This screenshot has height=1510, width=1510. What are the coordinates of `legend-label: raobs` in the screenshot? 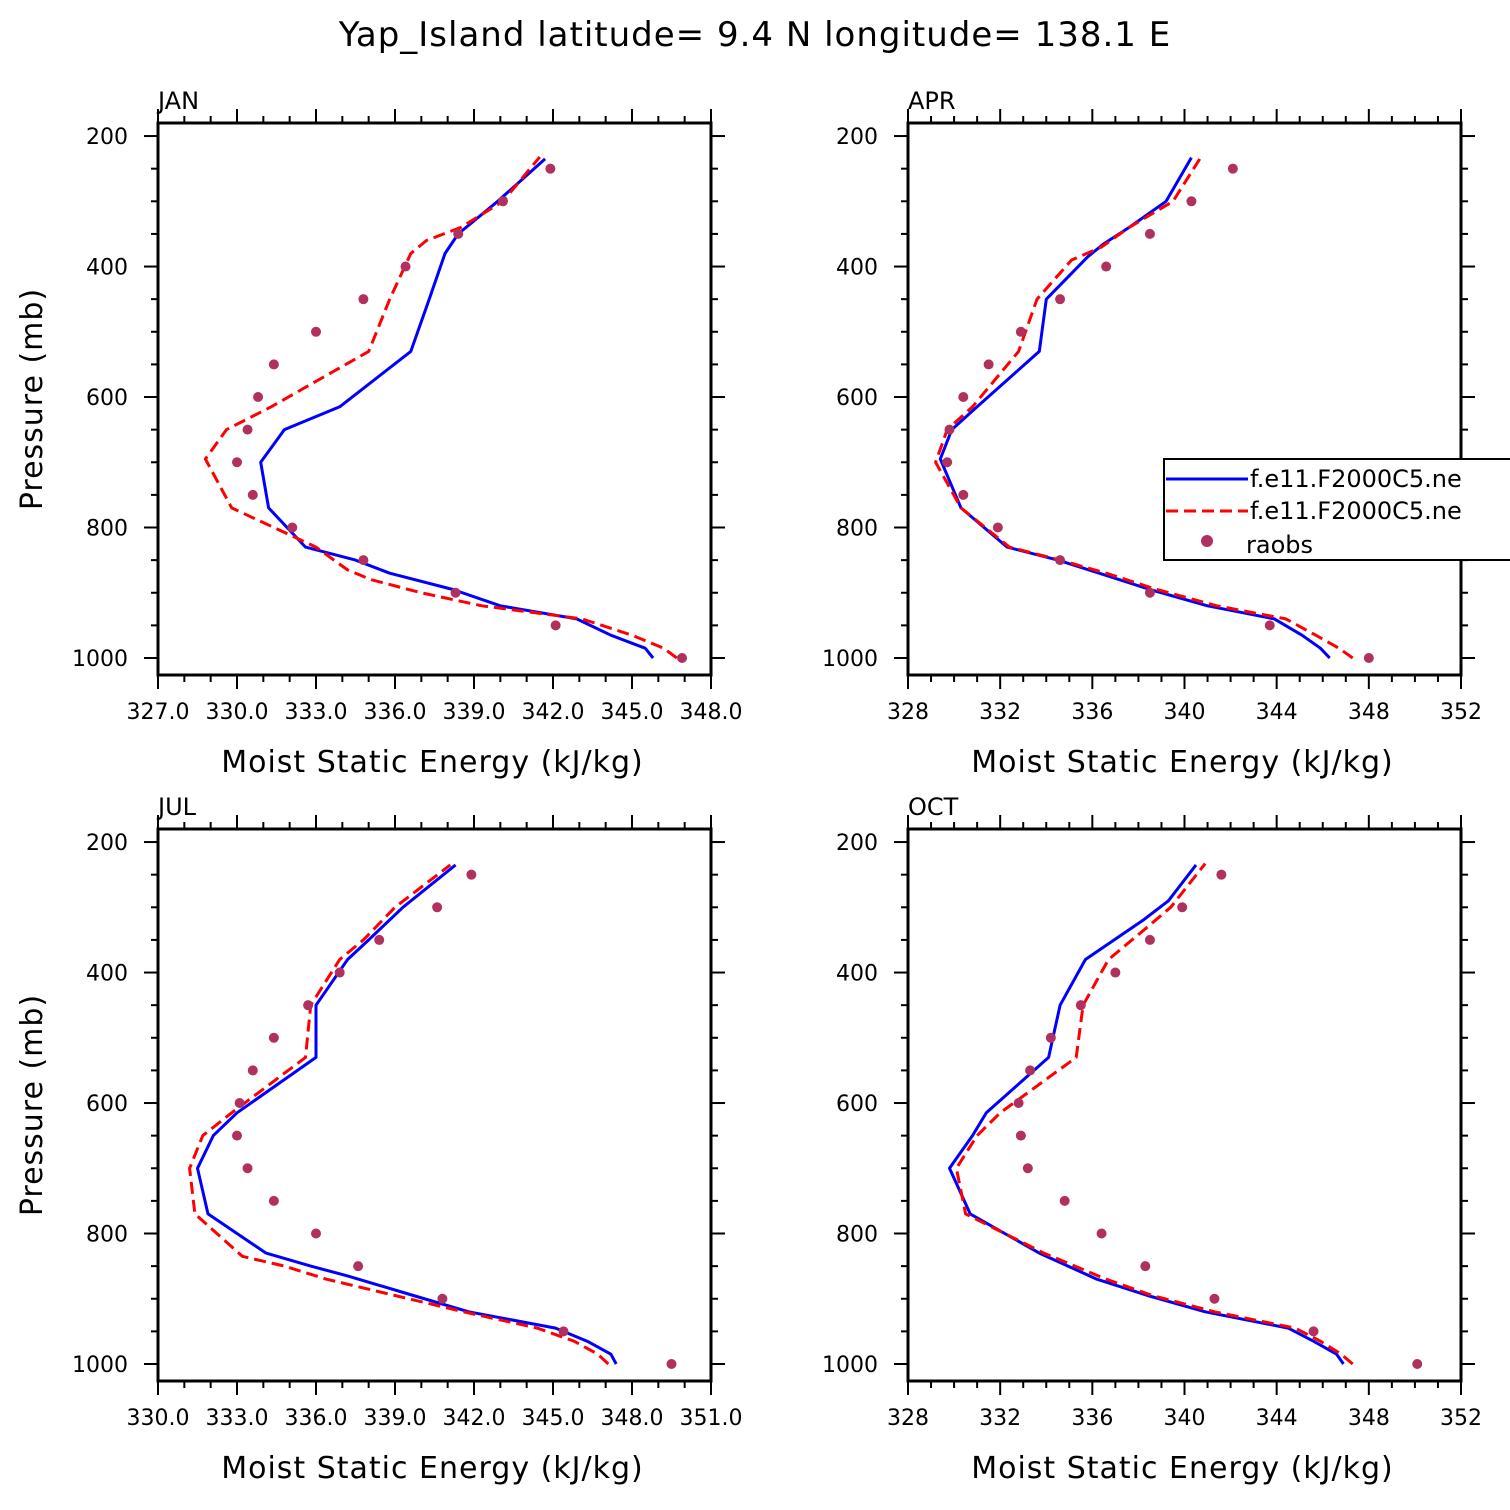 It's located at (1279, 545).